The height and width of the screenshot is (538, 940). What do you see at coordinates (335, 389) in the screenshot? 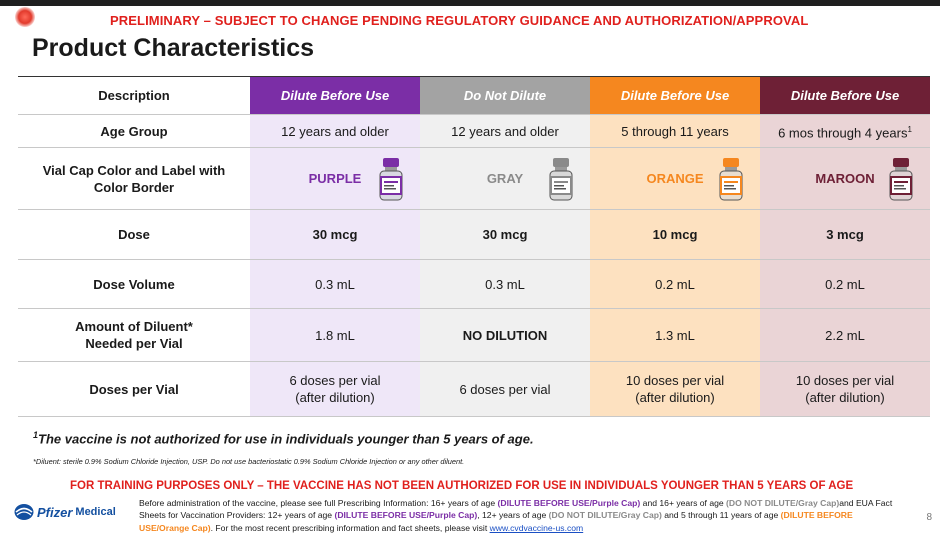
I see `cell: 6 doses per vial (after dilution)` at bounding box center [335, 389].